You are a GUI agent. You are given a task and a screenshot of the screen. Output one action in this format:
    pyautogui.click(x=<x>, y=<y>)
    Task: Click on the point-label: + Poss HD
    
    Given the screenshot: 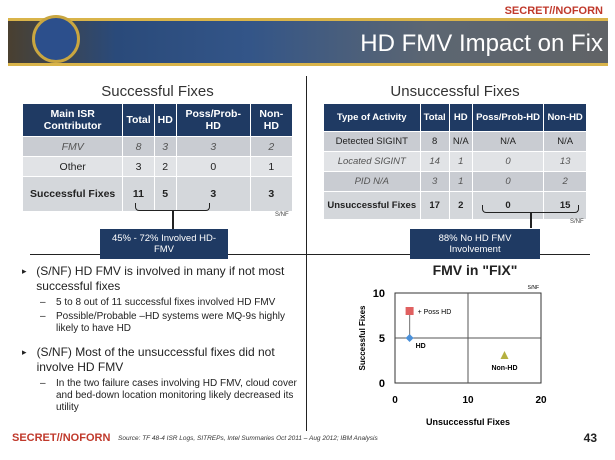 What is the action you would take?
    pyautogui.click(x=435, y=312)
    